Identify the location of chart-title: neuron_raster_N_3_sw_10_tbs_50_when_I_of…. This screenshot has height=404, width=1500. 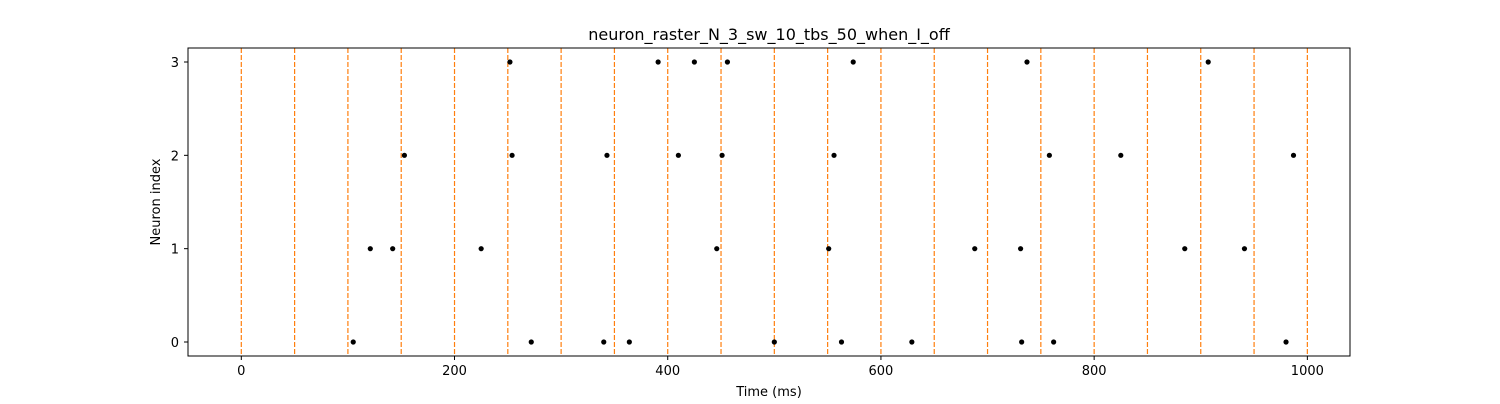
(769, 35).